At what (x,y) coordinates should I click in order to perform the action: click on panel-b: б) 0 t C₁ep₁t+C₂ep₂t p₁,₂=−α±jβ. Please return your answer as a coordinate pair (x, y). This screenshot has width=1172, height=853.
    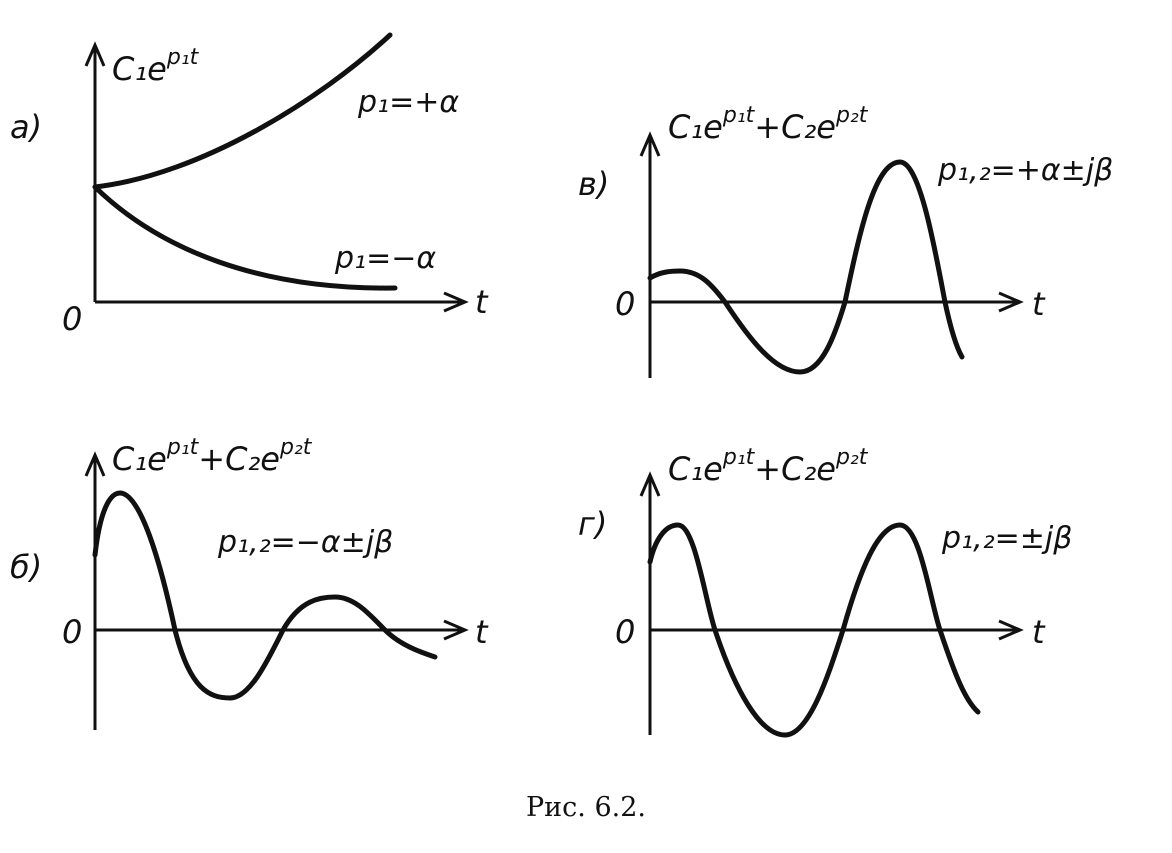
    Looking at the image, I should click on (249, 582).